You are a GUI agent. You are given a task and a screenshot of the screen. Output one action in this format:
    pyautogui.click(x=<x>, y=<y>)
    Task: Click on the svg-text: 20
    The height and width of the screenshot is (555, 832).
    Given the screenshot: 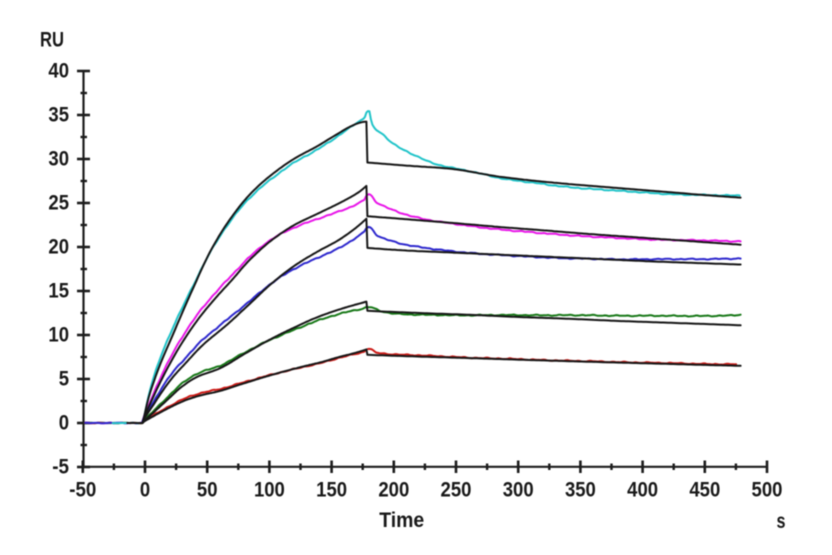 What is the action you would take?
    pyautogui.click(x=58, y=246)
    